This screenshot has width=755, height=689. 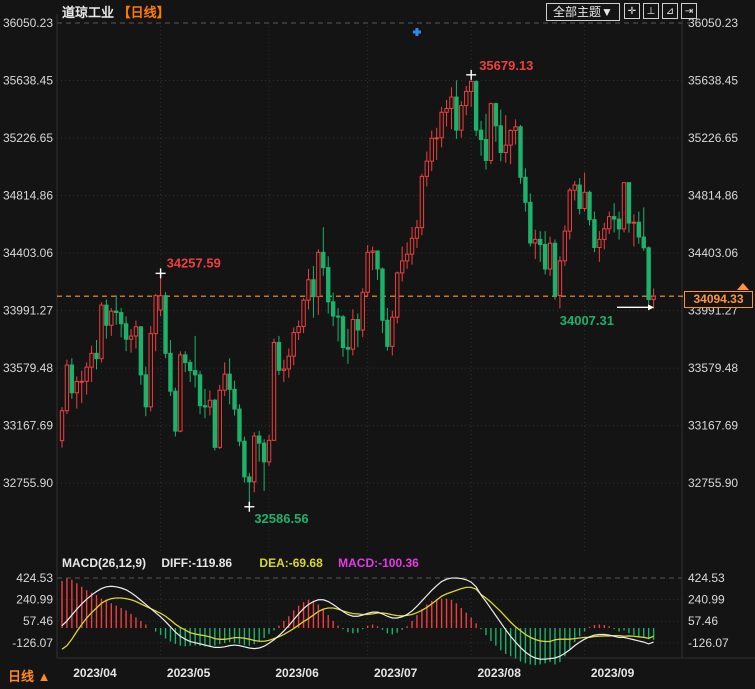 I want to click on dea-line, so click(x=357, y=618).